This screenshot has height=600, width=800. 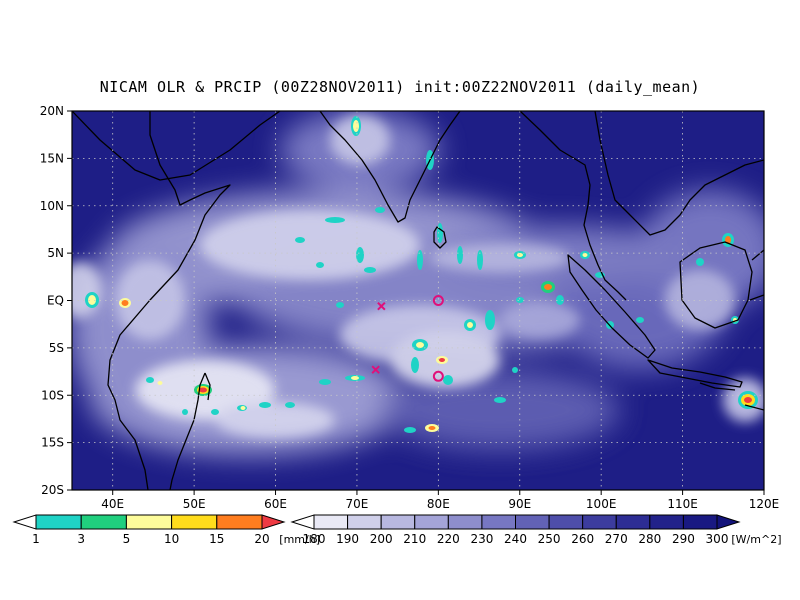 What do you see at coordinates (381, 539) in the screenshot?
I see `colorbar-label: 200` at bounding box center [381, 539].